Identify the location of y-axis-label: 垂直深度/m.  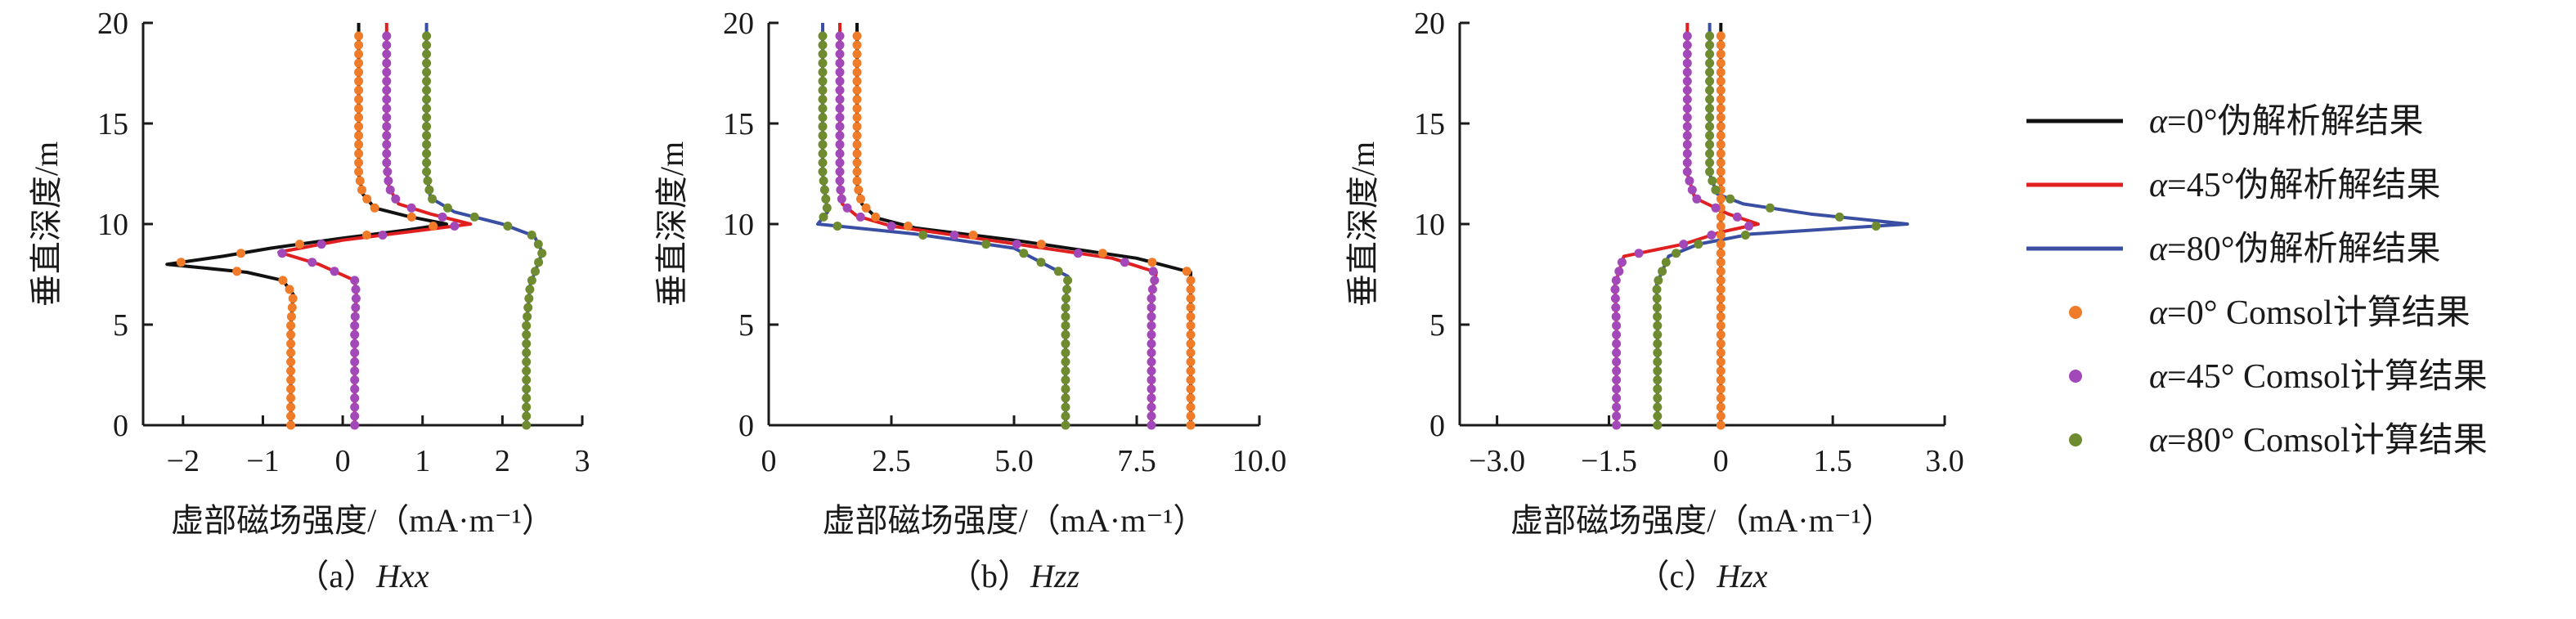
(46, 224).